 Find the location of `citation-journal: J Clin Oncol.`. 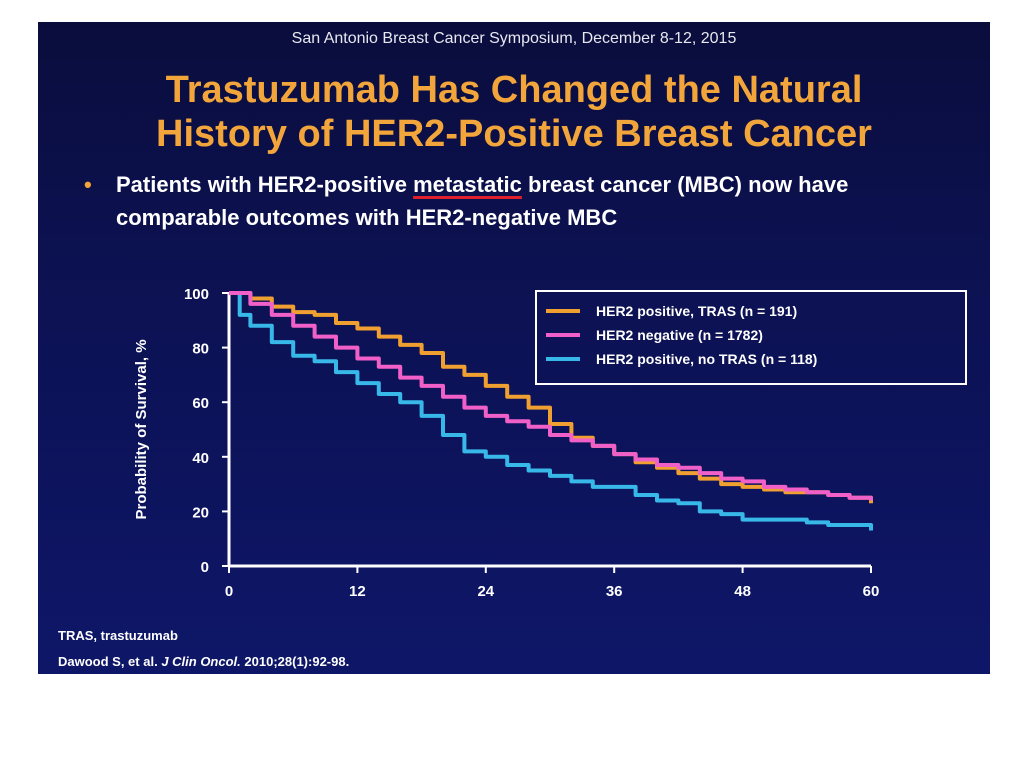

citation-journal: J Clin Oncol. is located at coordinates (201, 661).